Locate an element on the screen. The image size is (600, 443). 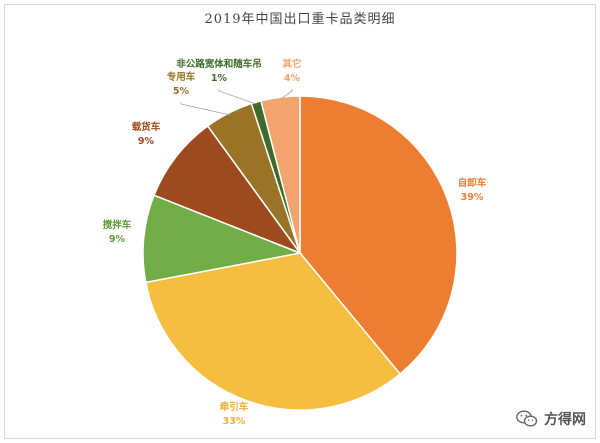
slice-category-label: 载货车 is located at coordinates (146, 127).